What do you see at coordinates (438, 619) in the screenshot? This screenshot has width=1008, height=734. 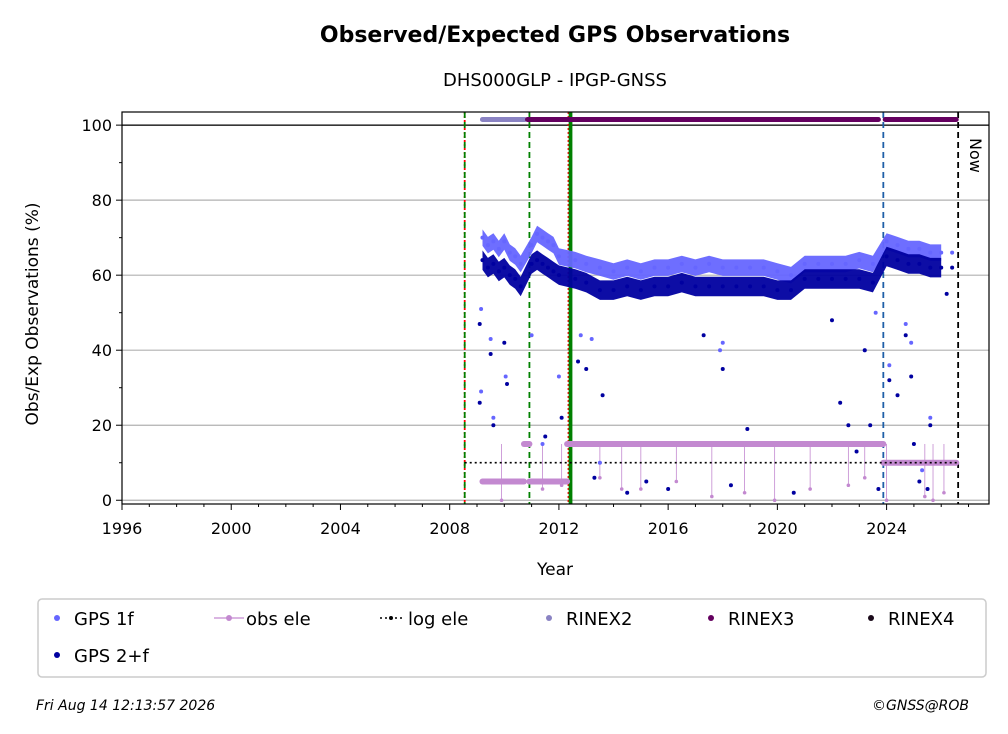 I see `legend-label: log ele` at bounding box center [438, 619].